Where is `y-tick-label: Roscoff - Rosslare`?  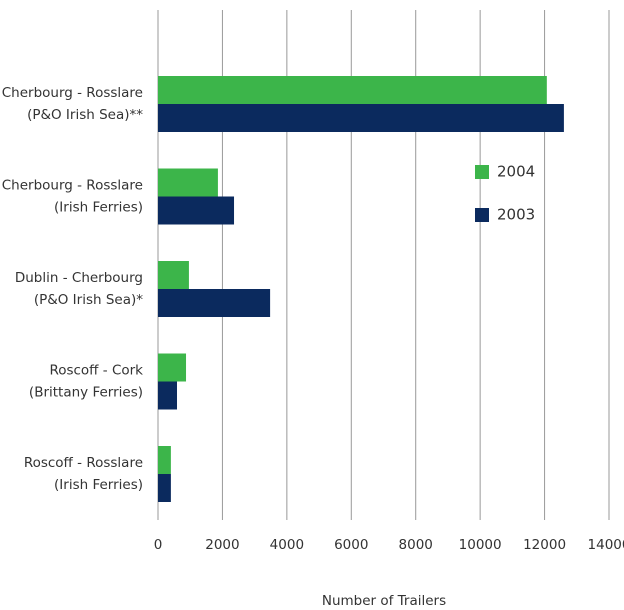 y-tick-label: Roscoff - Rosslare is located at coordinates (83, 463).